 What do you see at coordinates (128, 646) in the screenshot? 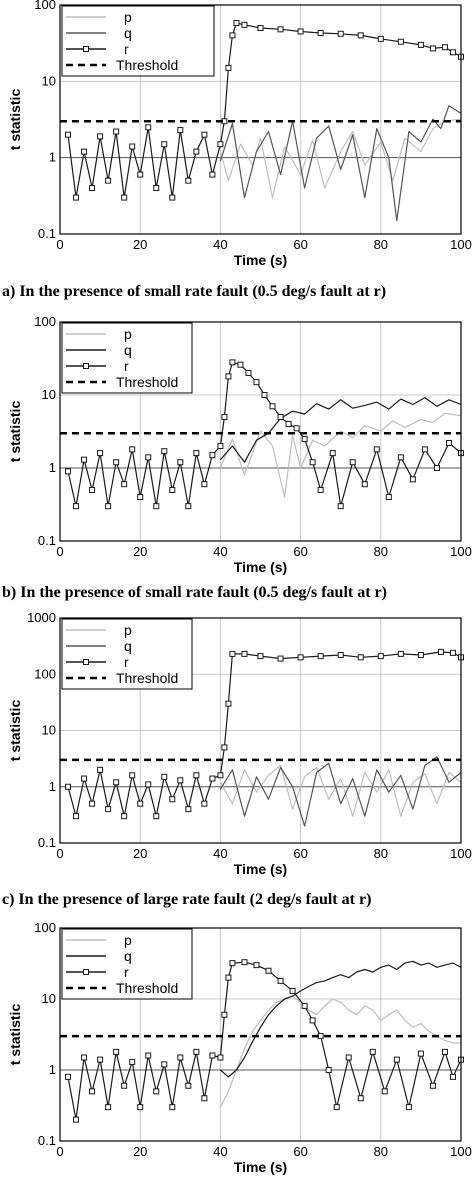
I see `legend-label-q: q` at bounding box center [128, 646].